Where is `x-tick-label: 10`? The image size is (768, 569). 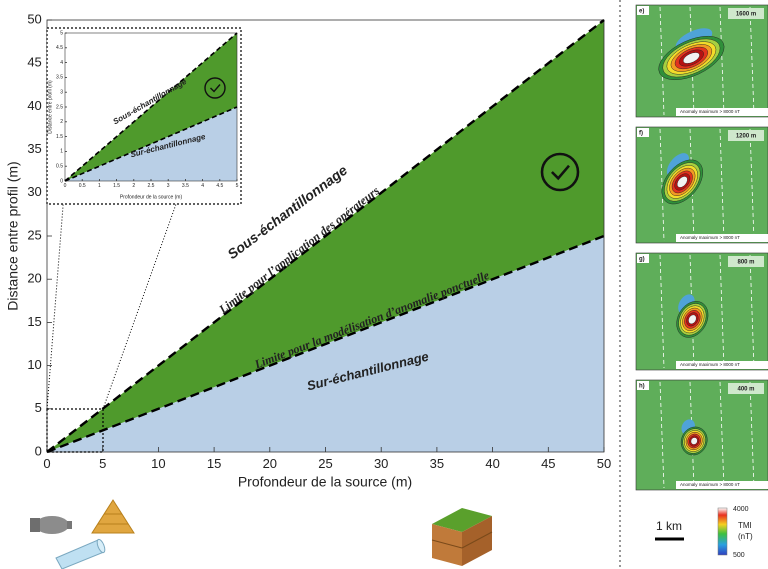
x-tick-label: 10 is located at coordinates (158, 463).